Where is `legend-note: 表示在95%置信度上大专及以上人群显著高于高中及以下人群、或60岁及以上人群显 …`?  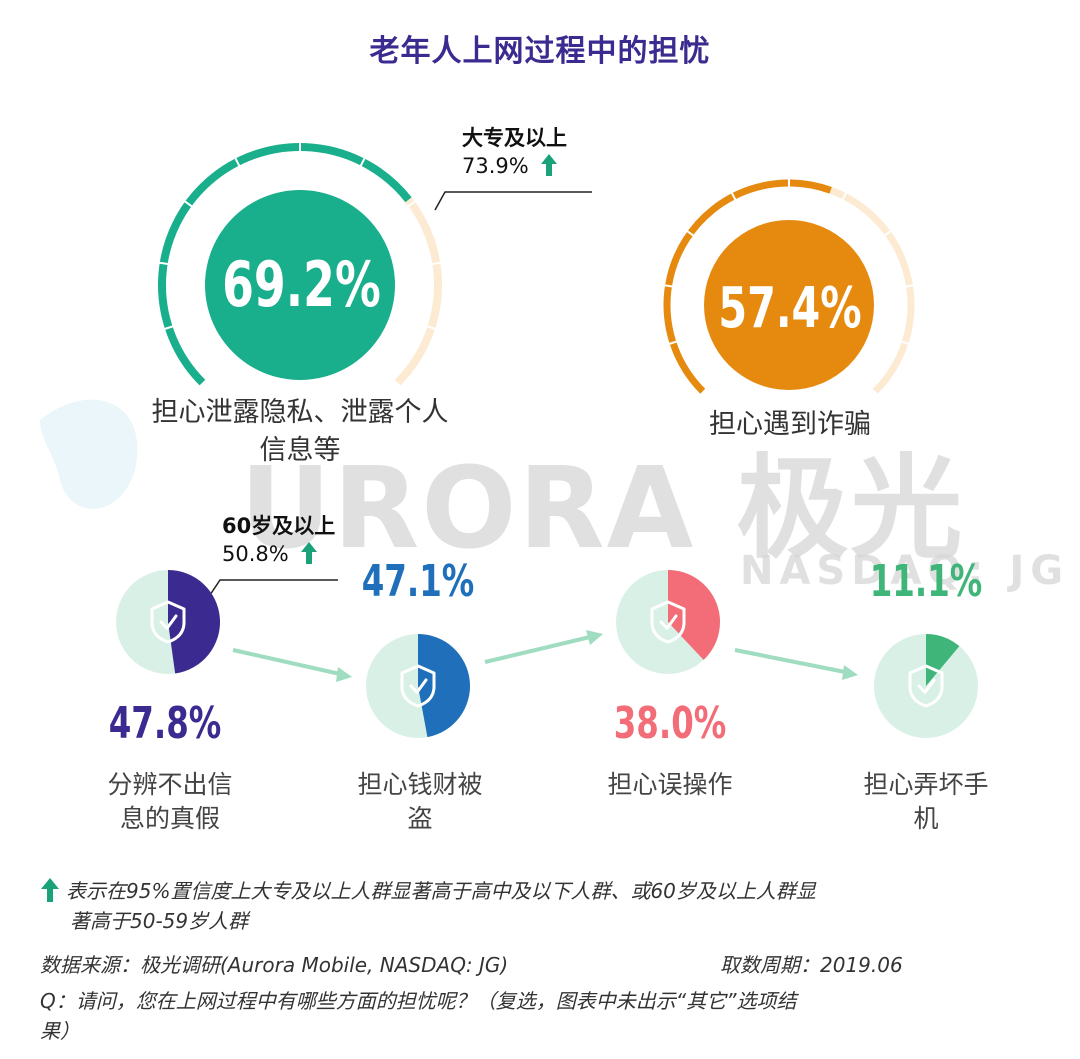
legend-note: 表示在95%置信度上大专及以上人群显著高于高中及以下人群、或60岁及以上人群显 … is located at coordinates (545, 906).